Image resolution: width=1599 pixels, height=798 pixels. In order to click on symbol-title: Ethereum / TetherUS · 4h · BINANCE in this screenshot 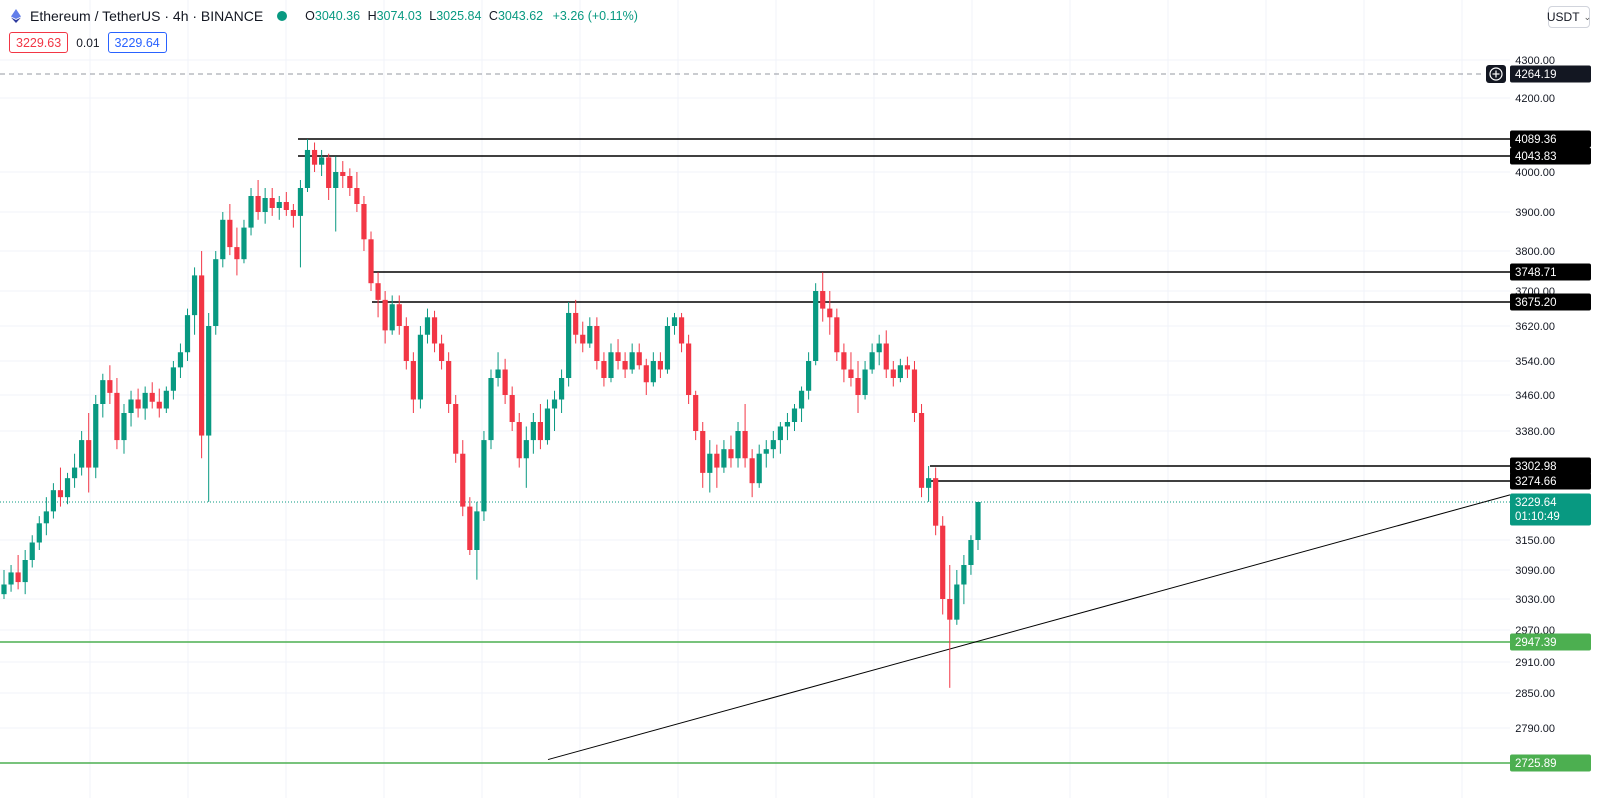, I will do `click(147, 16)`.